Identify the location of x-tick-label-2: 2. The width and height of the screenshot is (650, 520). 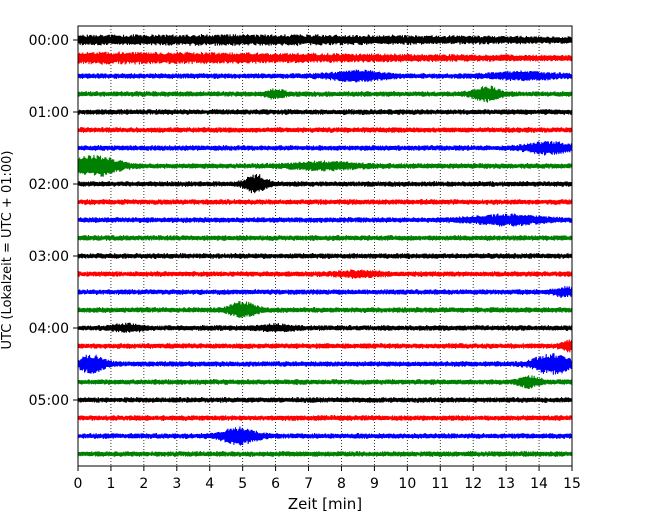
(143, 484).